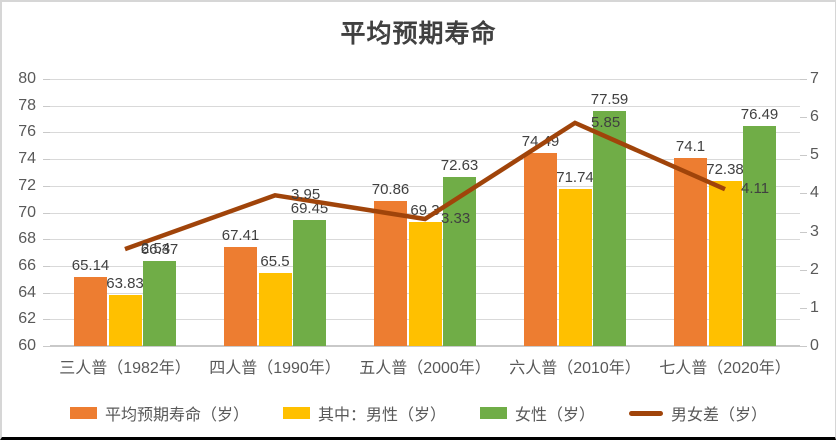 This screenshot has width=836, height=440. What do you see at coordinates (690, 146) in the screenshot?
I see `avg-life-bar-label: 74.1` at bounding box center [690, 146].